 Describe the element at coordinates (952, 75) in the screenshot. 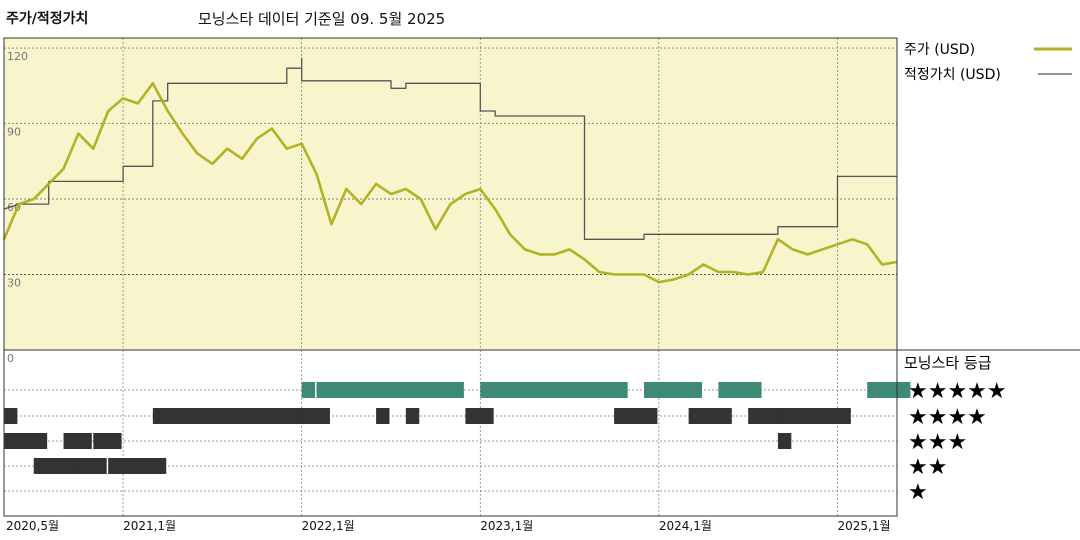

I see `legend-fair-value-label: 적정가치 (USD)` at that location.